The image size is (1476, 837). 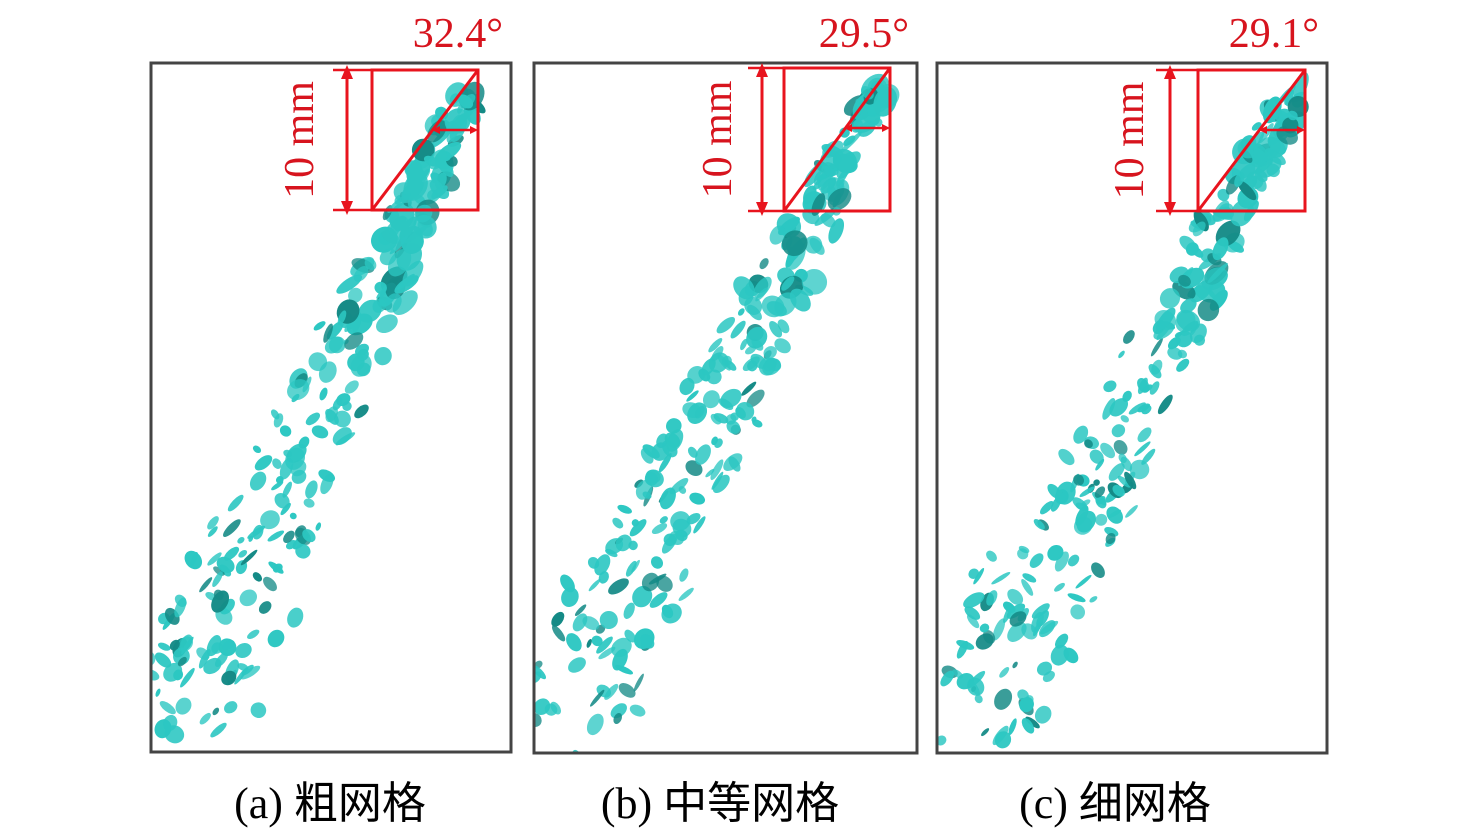 I want to click on panel-caption: (c) 细网格, so click(x=1115, y=803).